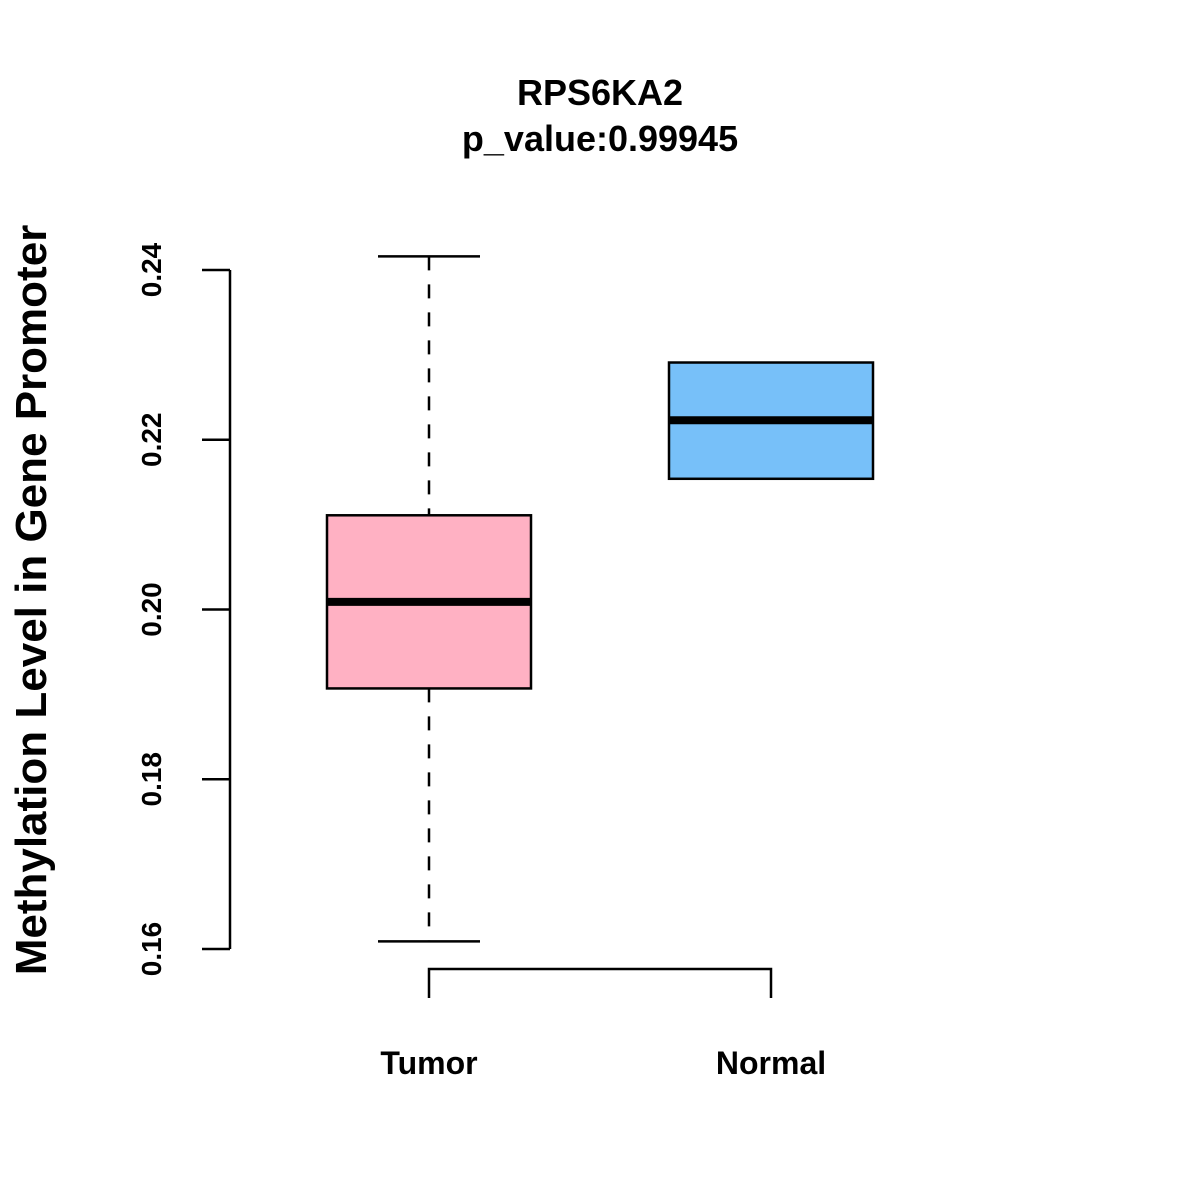 This screenshot has width=1200, height=1200. Describe the element at coordinates (151, 440) in the screenshot. I see `y-tick-label: 0.22` at that location.